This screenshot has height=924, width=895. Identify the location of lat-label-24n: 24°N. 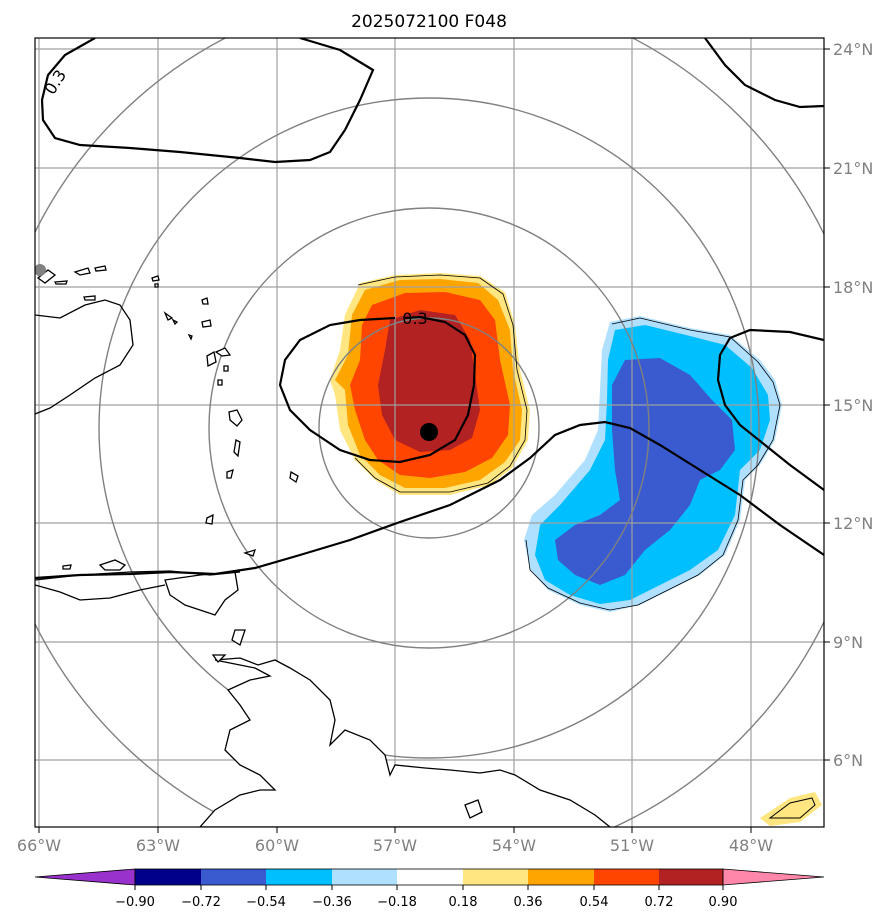
(853, 49).